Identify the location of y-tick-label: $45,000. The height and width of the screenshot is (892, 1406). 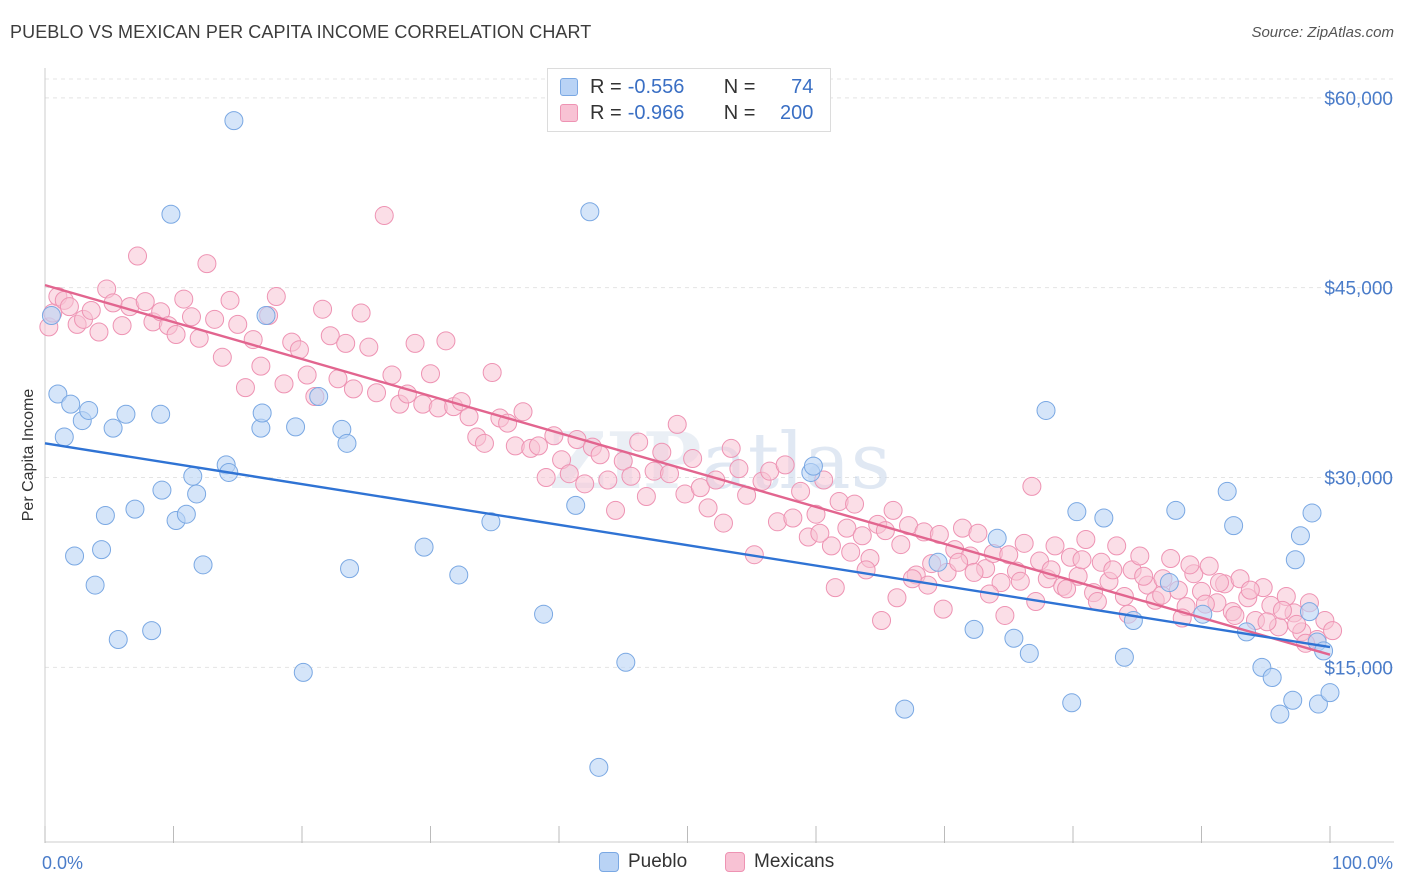
(1358, 289).